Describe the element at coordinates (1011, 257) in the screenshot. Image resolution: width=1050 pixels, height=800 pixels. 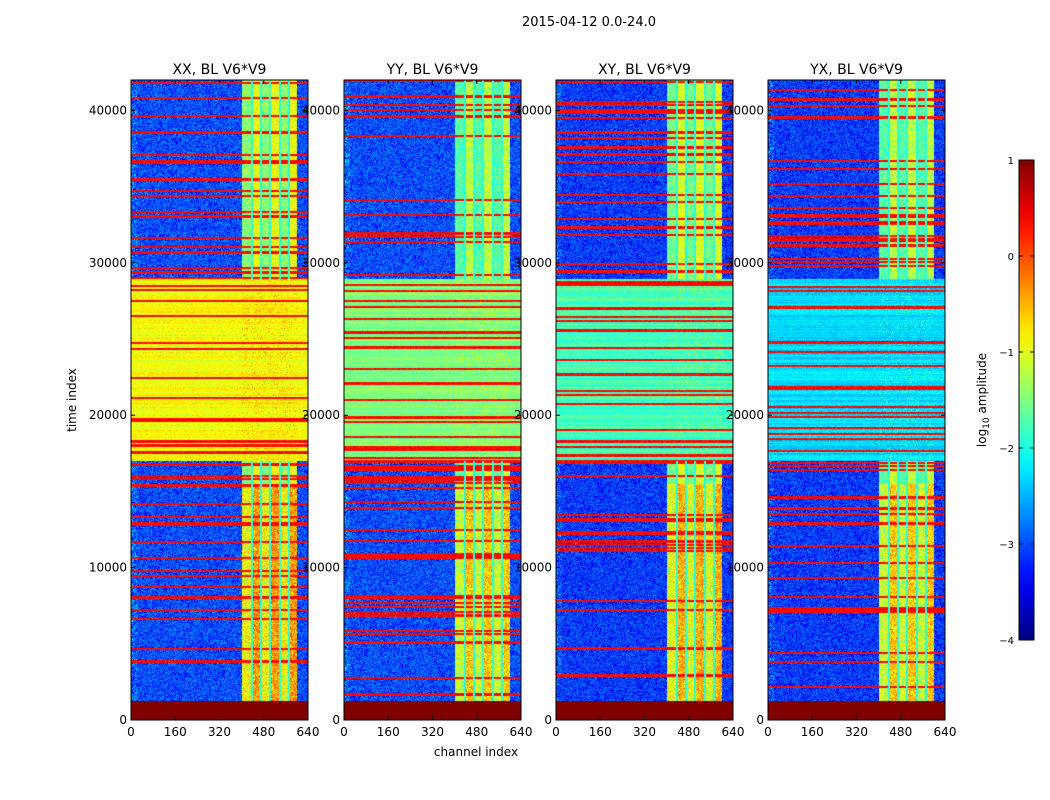
I see `colorbar-tick-label: 0` at that location.